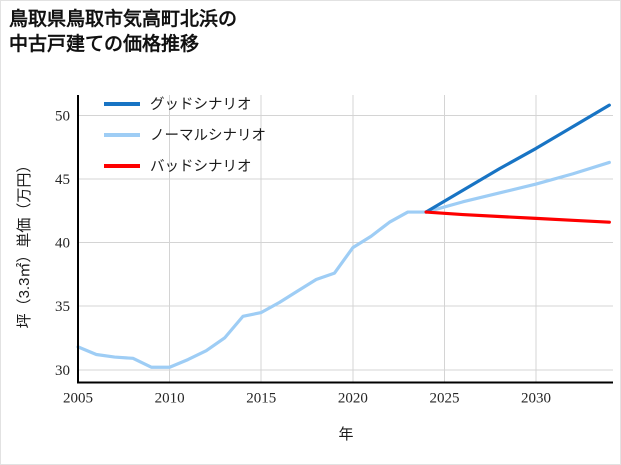  Describe the element at coordinates (24, 243) in the screenshot. I see `y-axis-title: 坪（3.3㎡）単価（万円）` at that location.